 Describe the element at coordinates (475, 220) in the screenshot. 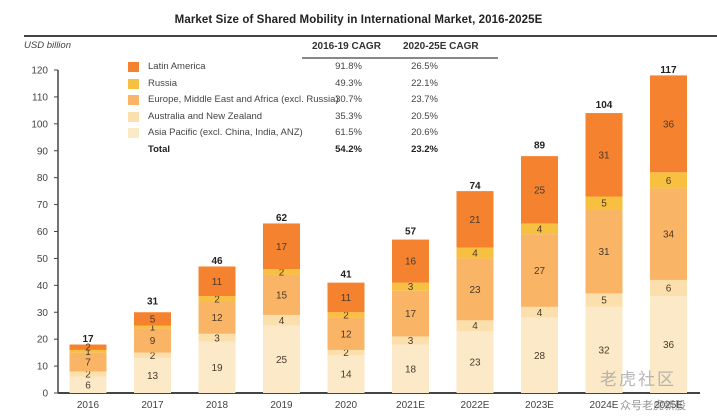

I see `segment-value-label: 21` at that location.